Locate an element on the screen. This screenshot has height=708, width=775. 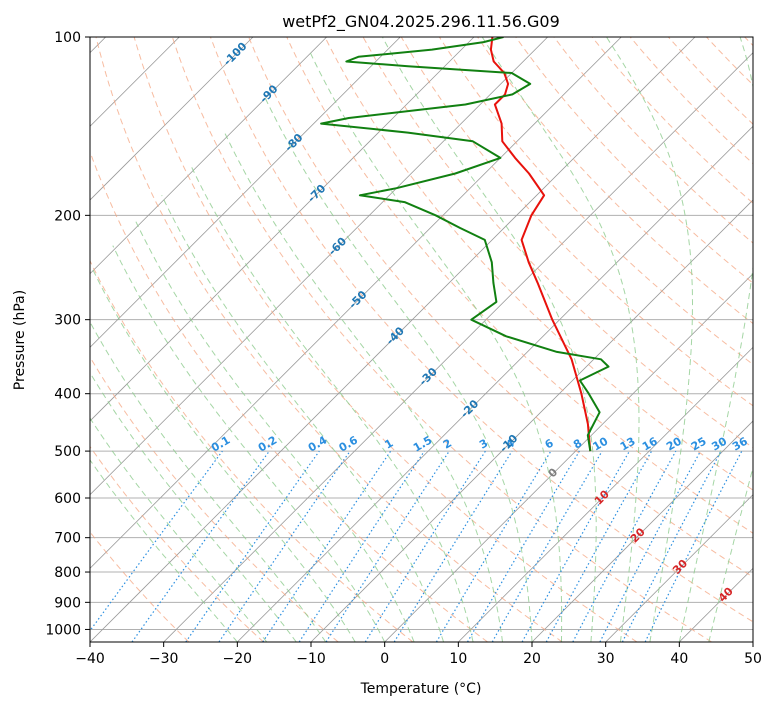
isotherm-label: 30 is located at coordinates (680, 567).